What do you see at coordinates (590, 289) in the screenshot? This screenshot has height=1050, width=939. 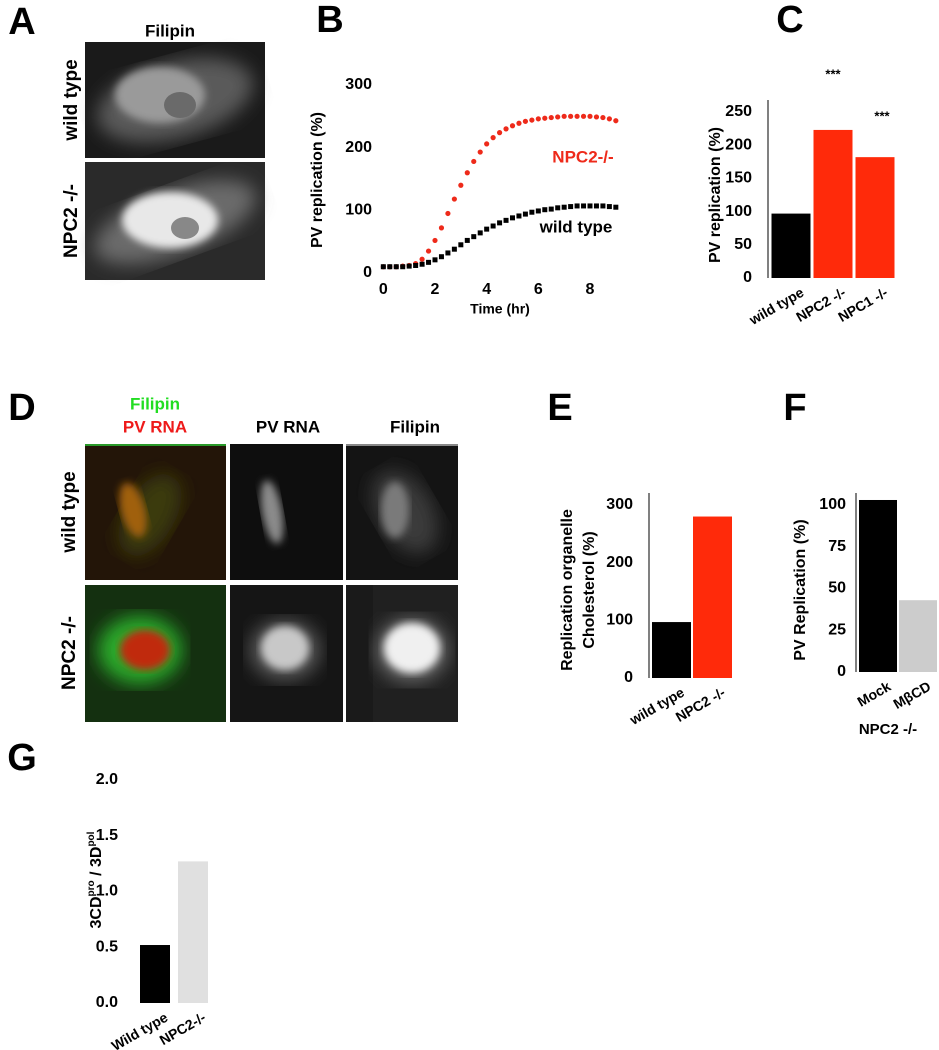 I see `x-tick-label: 8` at bounding box center [590, 289].